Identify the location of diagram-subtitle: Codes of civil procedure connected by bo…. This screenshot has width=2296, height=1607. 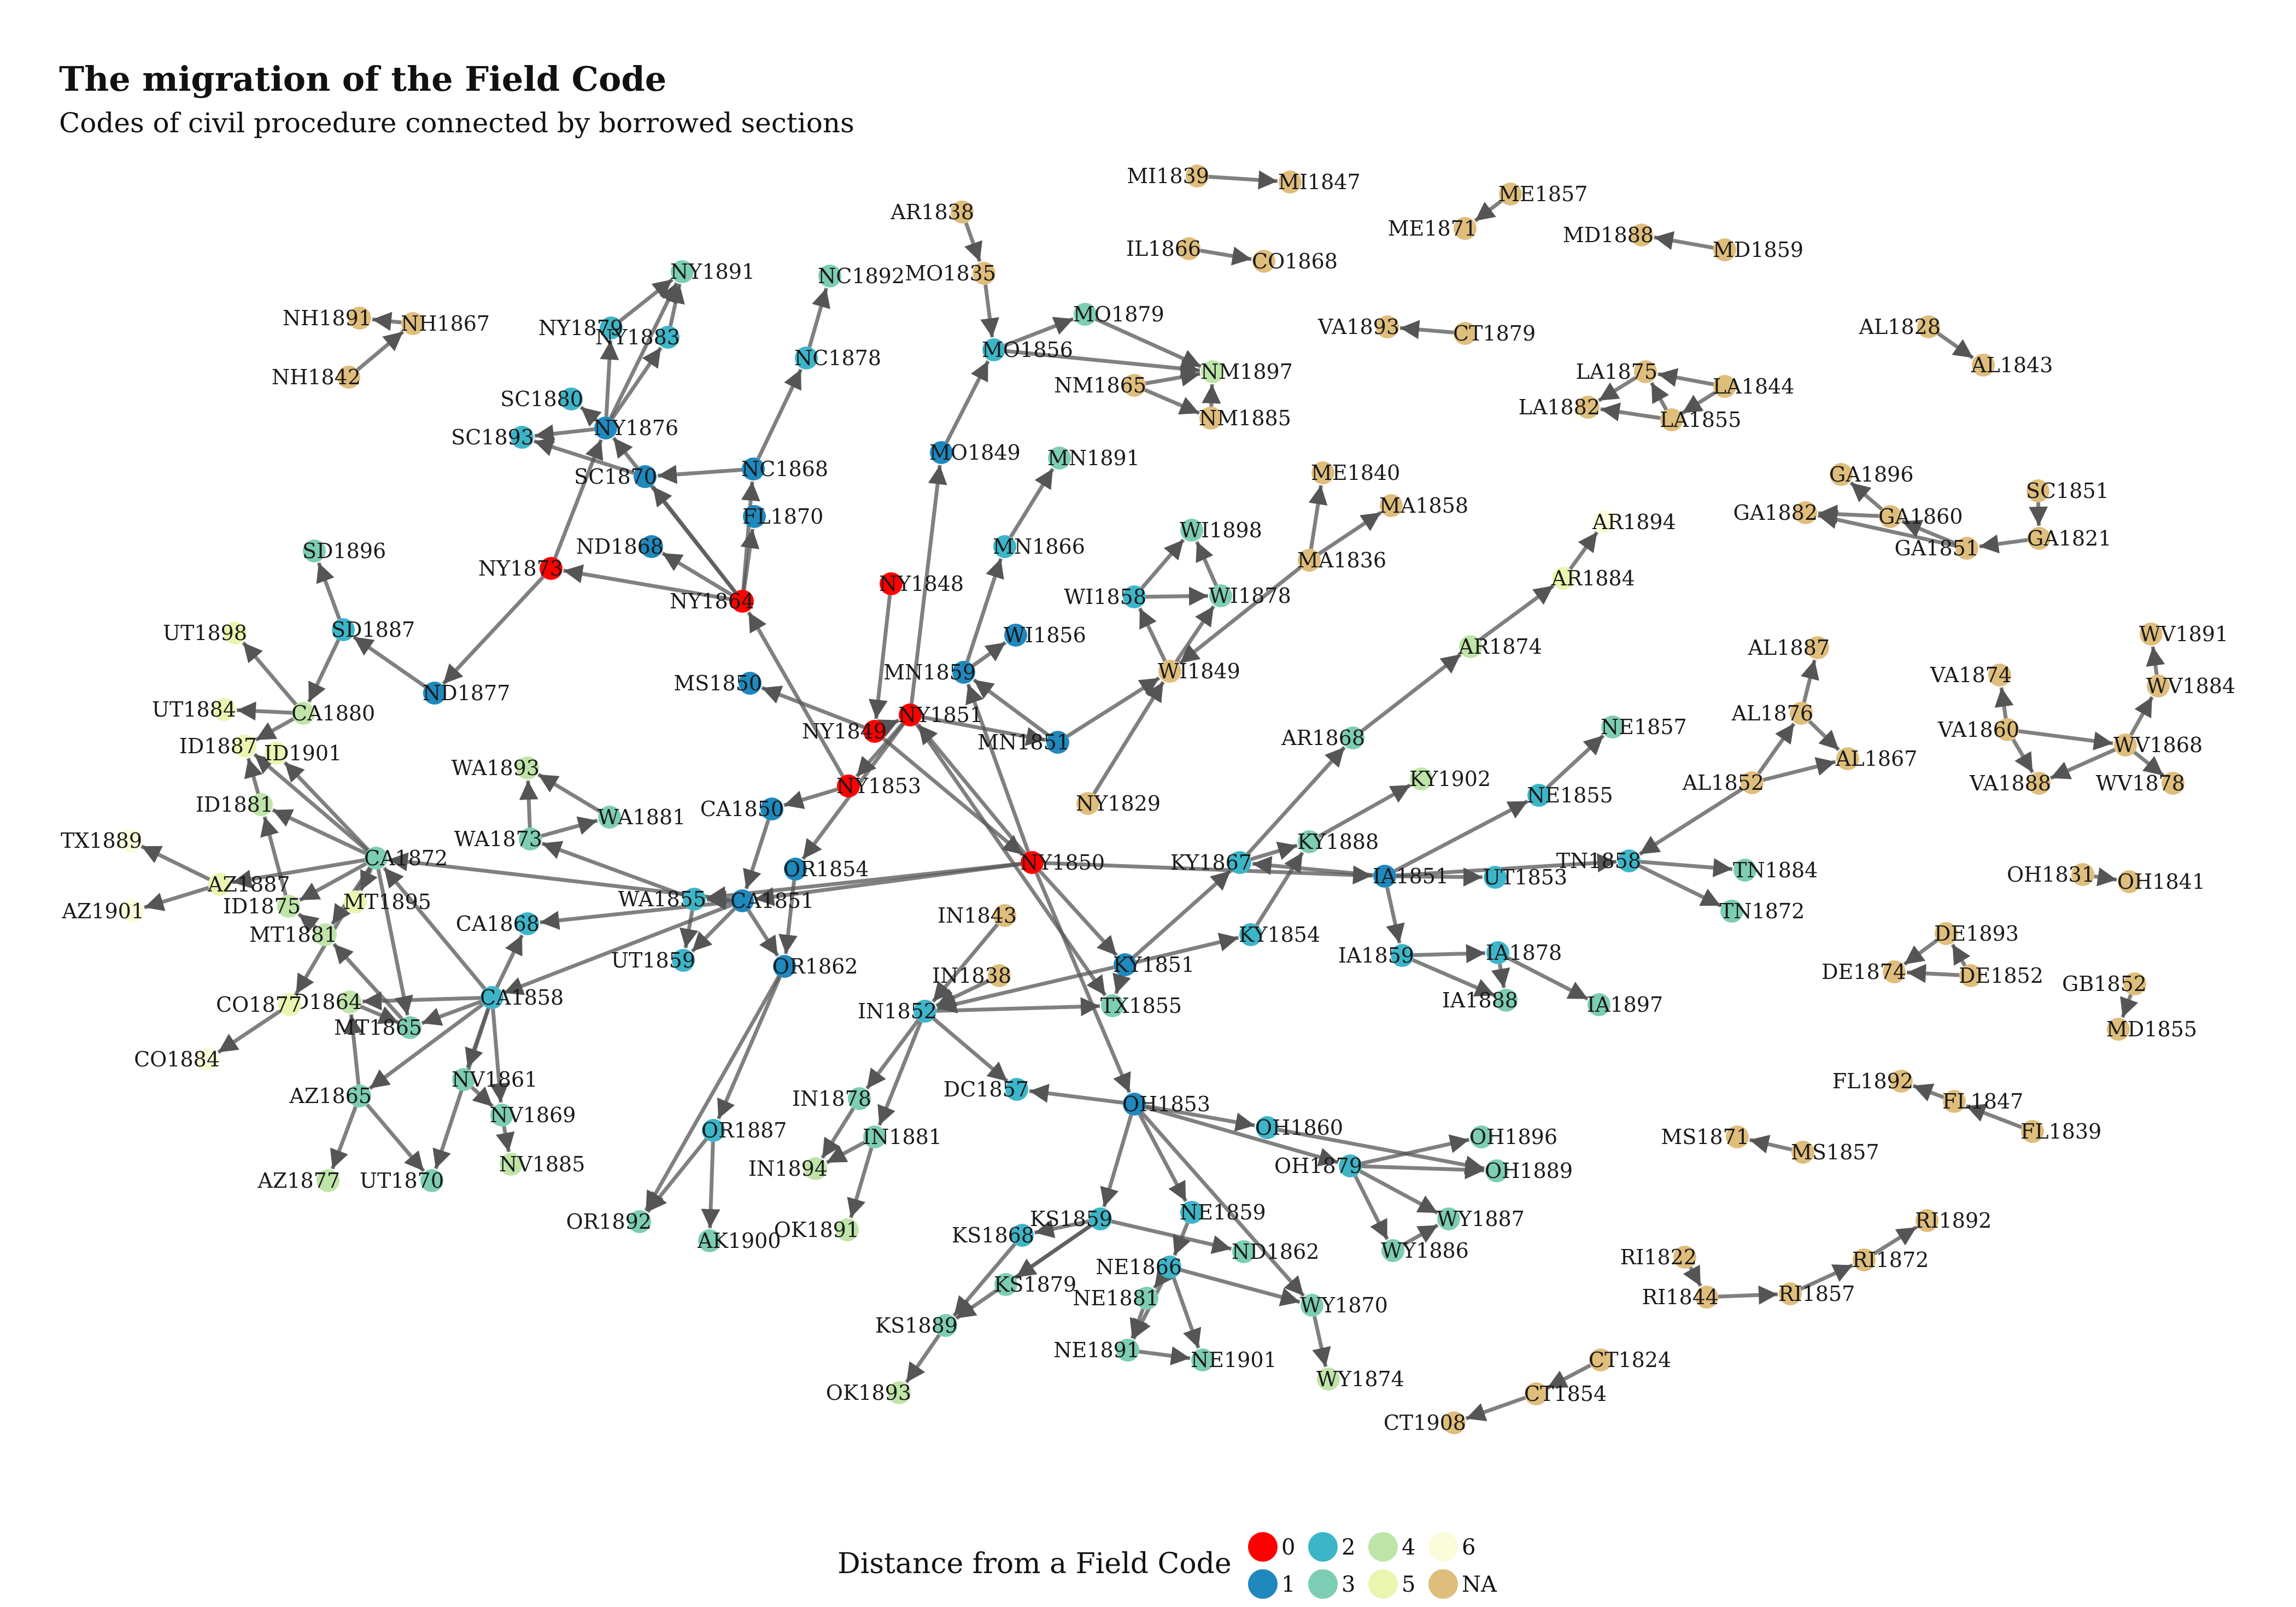
(456, 123).